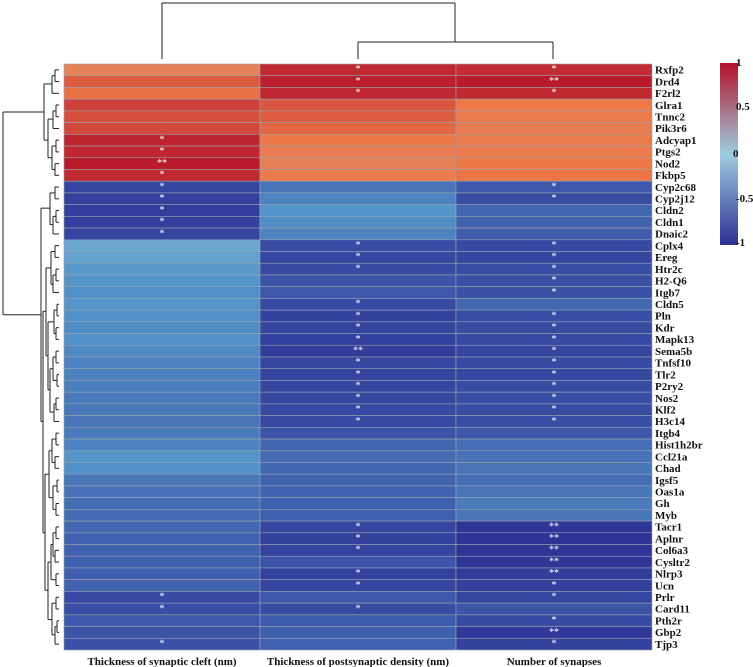 This screenshot has height=667, width=753. What do you see at coordinates (665, 328) in the screenshot?
I see `row-label: Kdr` at bounding box center [665, 328].